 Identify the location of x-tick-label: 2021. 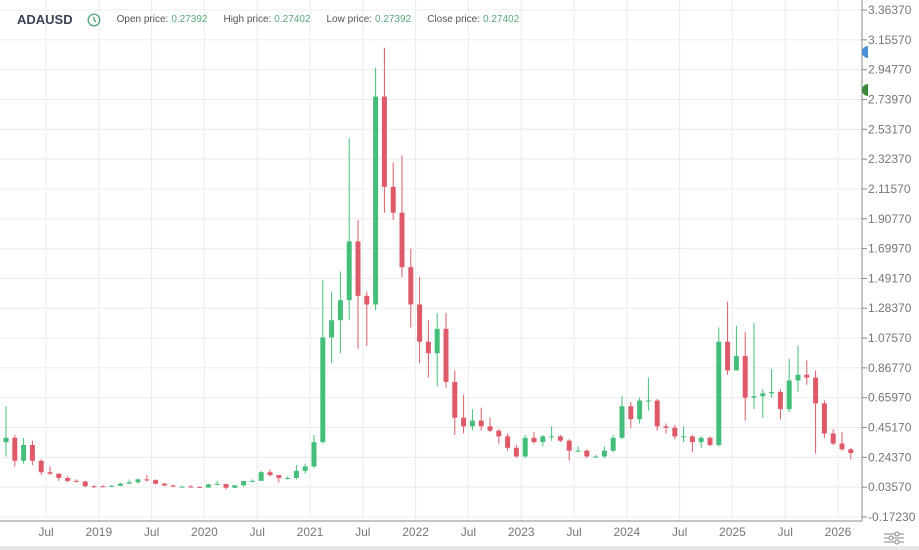
(310, 532).